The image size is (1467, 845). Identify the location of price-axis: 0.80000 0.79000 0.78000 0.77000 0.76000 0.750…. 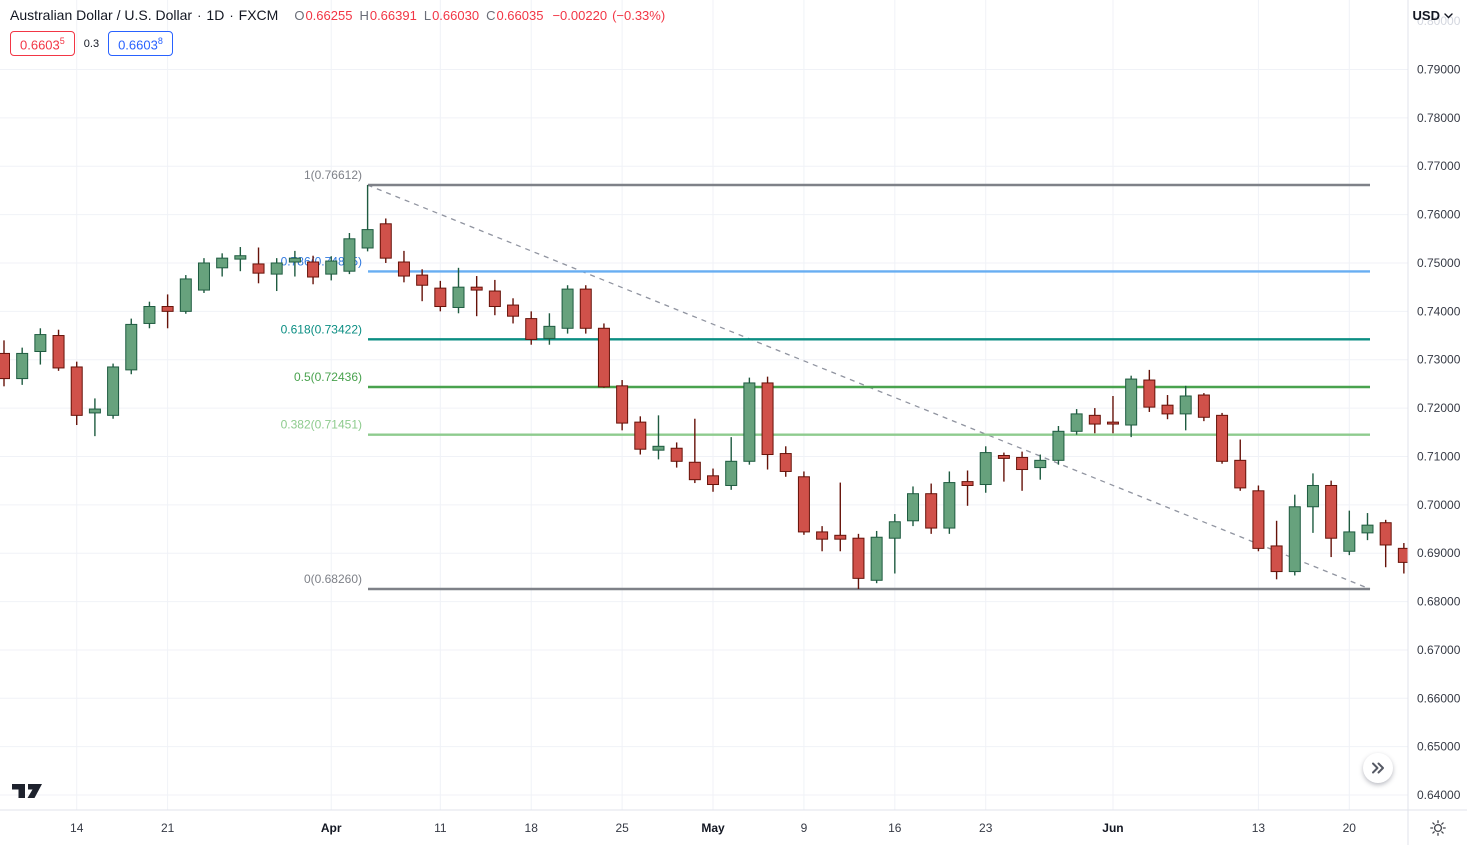
(1439, 408).